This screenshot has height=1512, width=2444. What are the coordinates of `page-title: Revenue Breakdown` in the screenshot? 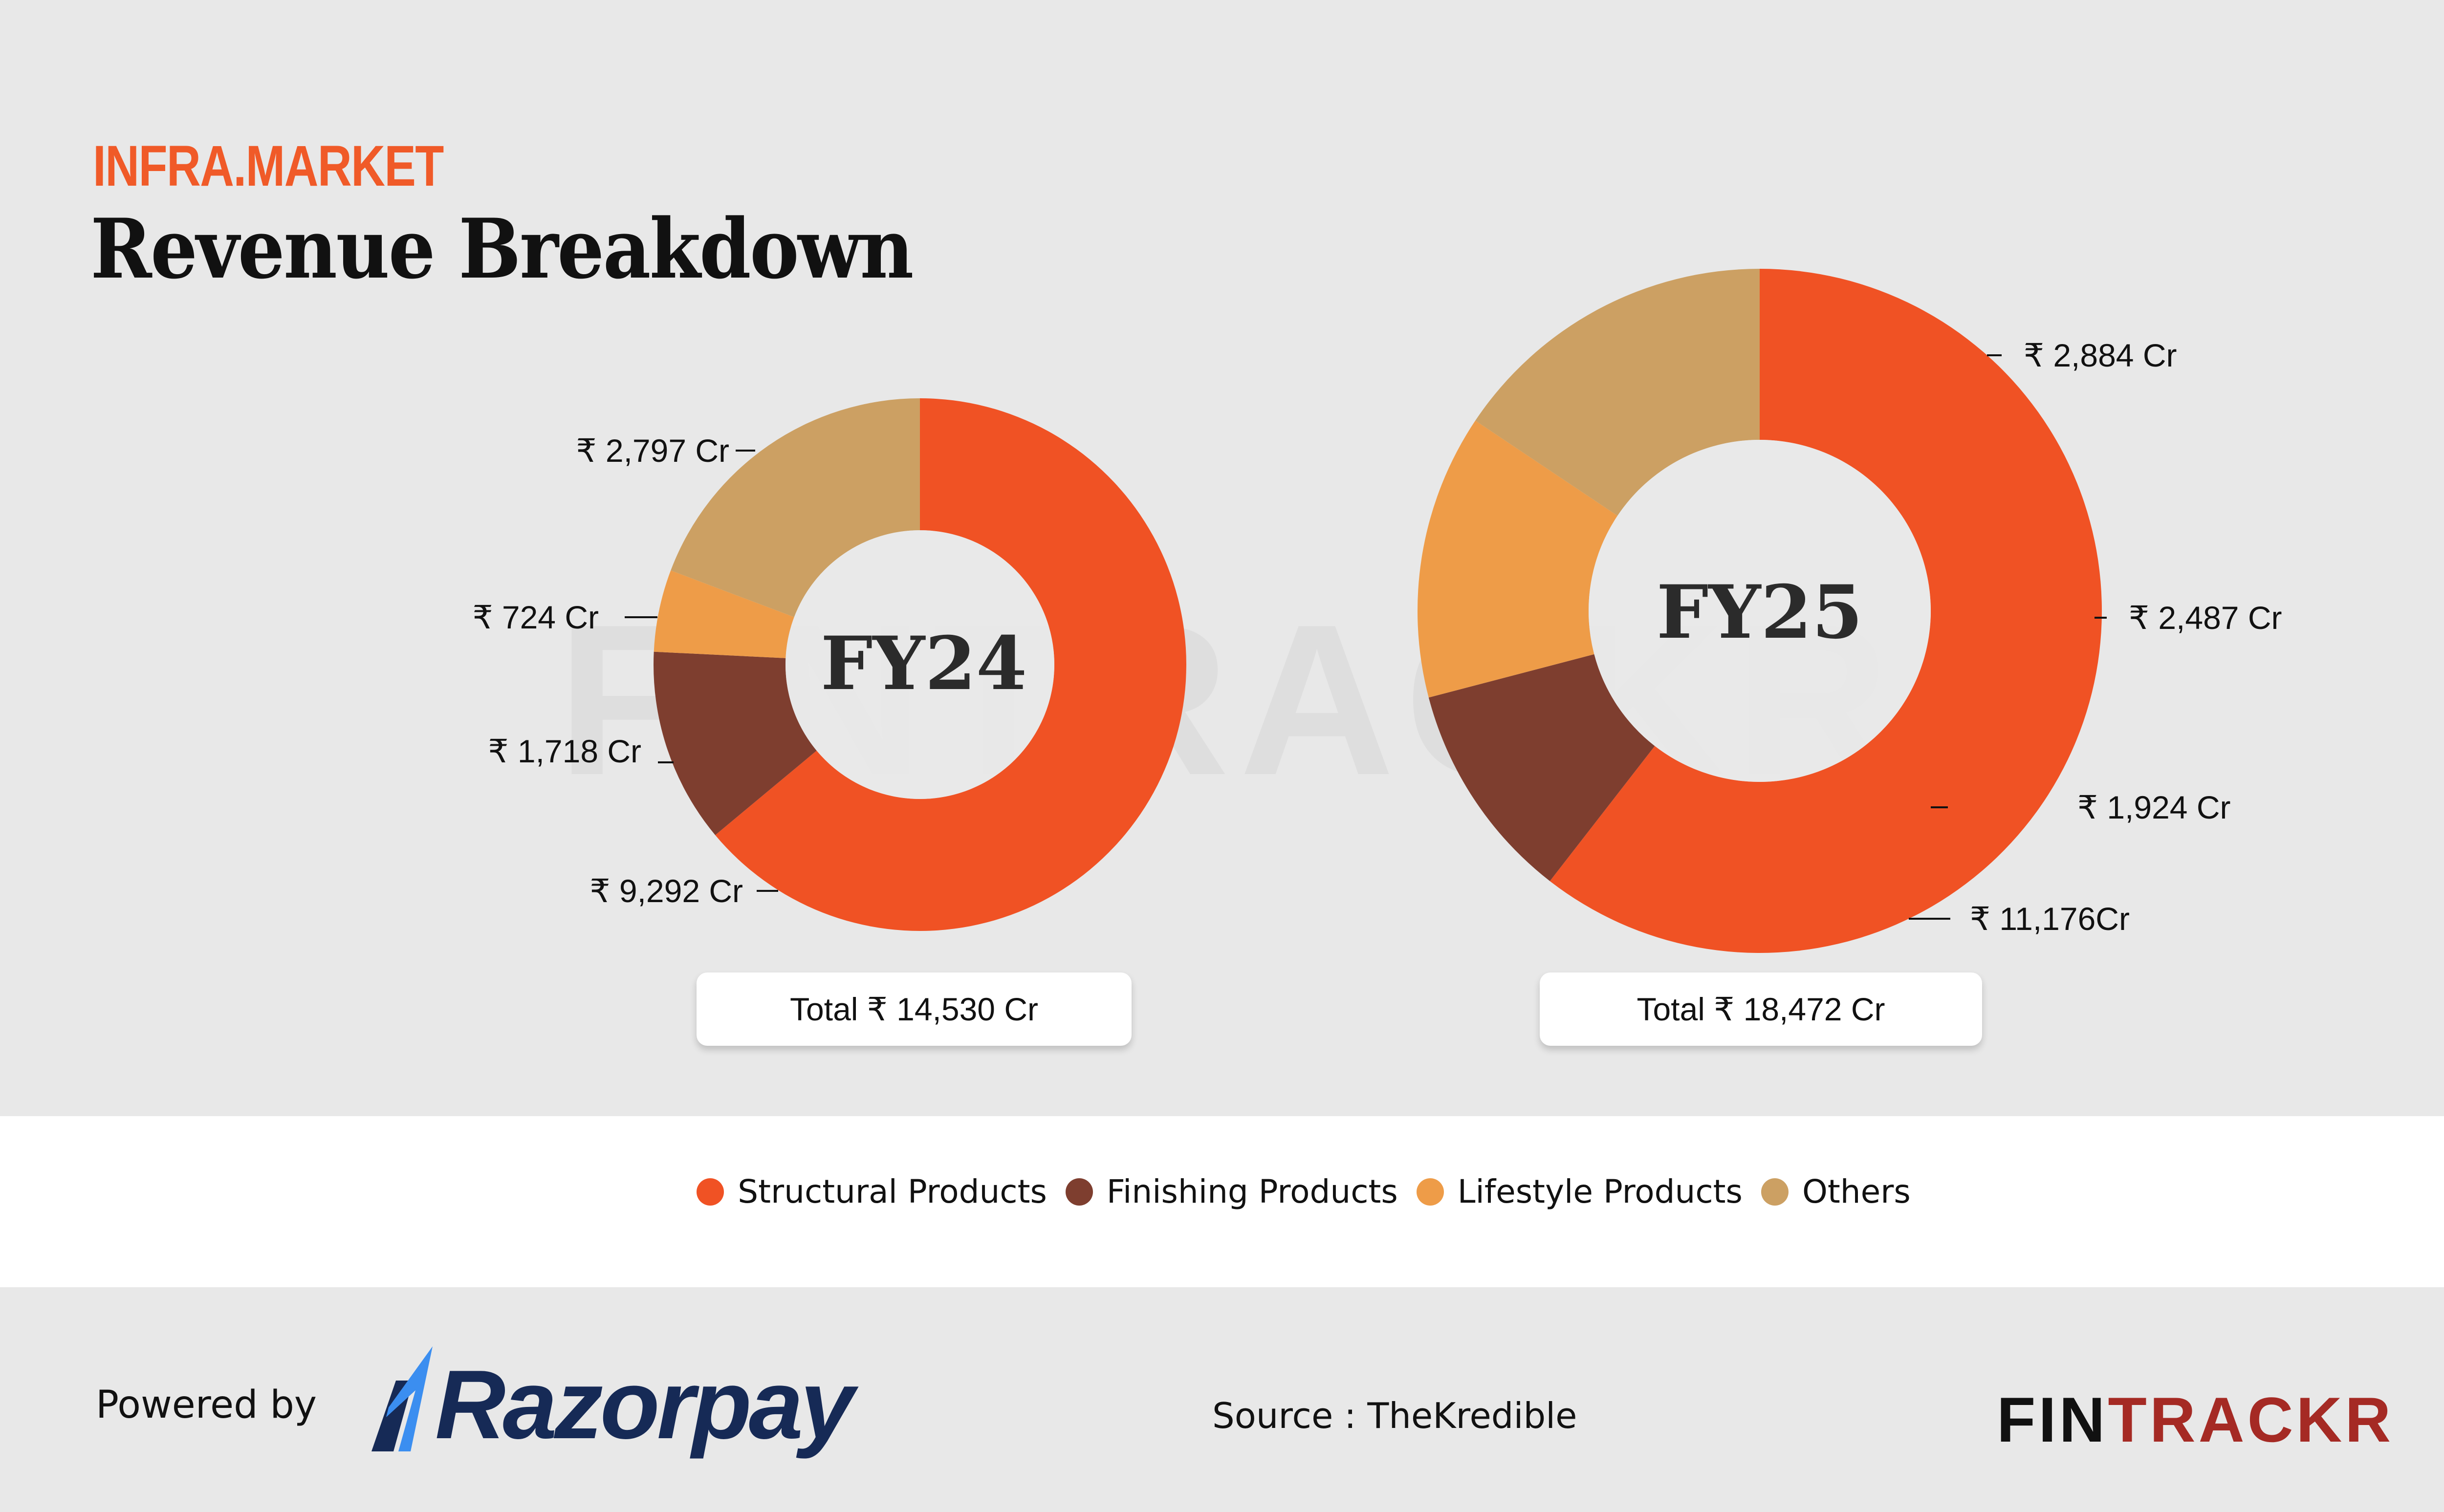 It's located at (502, 248).